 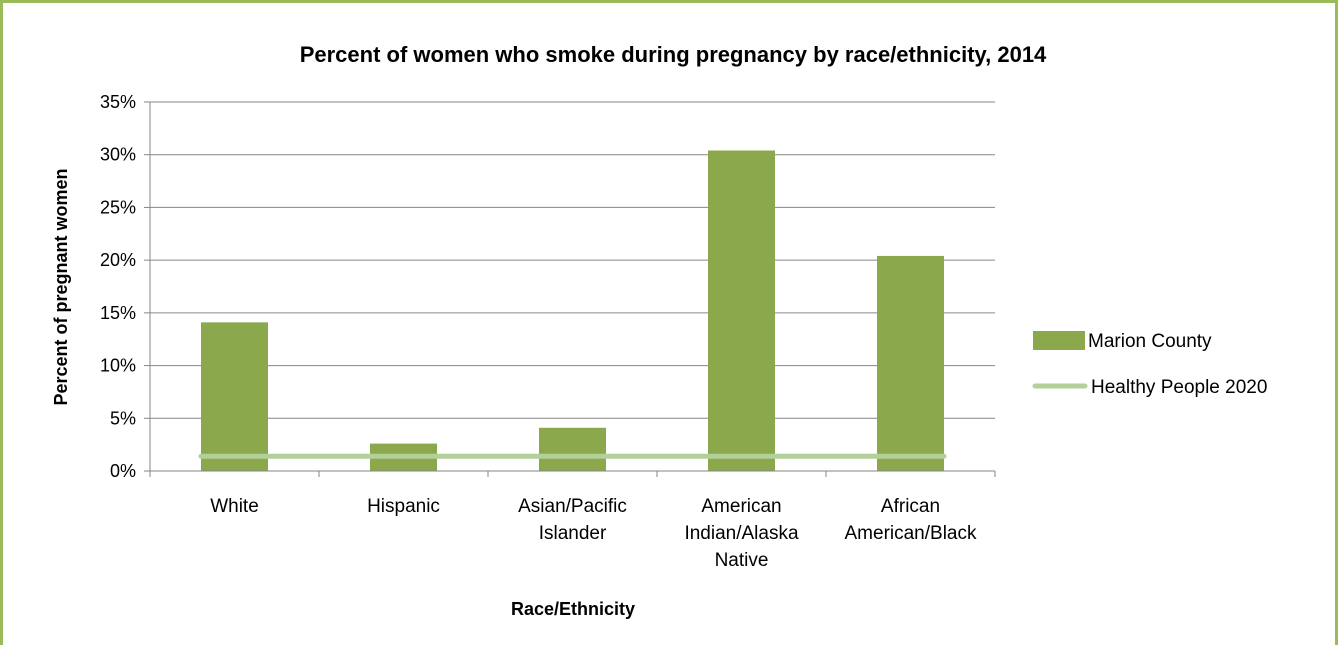 What do you see at coordinates (118, 207) in the screenshot?
I see `y-tick-label: 25%` at bounding box center [118, 207].